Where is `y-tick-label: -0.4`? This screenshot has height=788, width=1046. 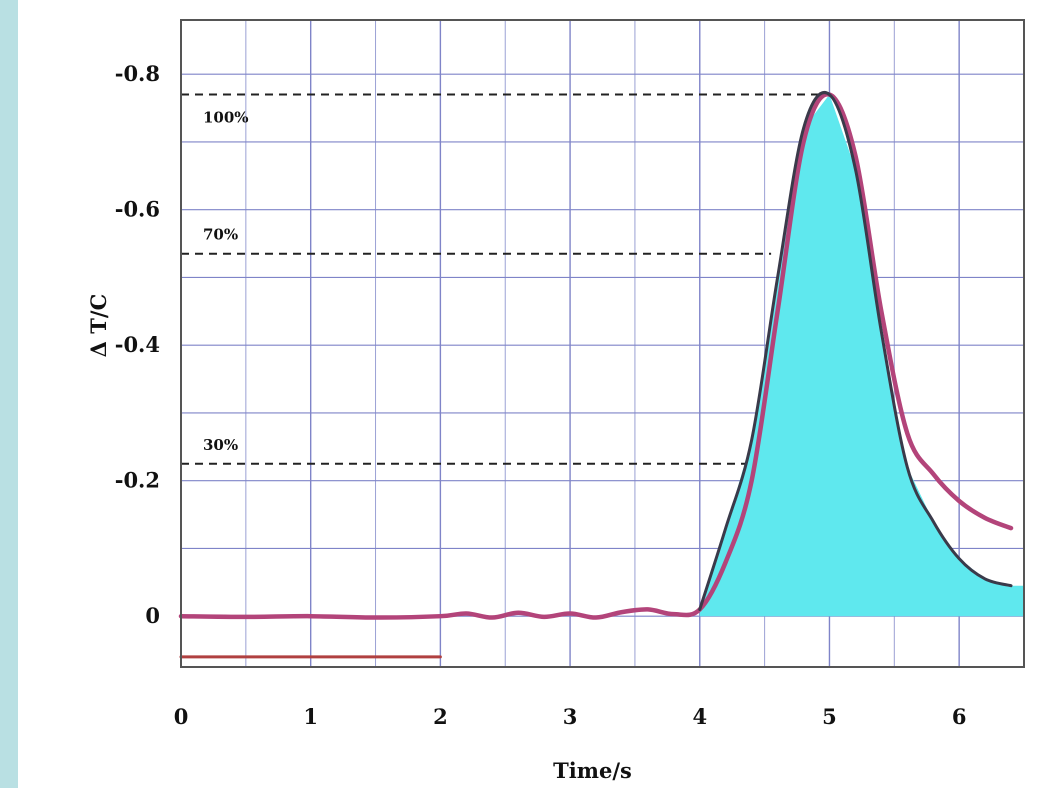
y-tick-label: -0.4 is located at coordinates (137, 344).